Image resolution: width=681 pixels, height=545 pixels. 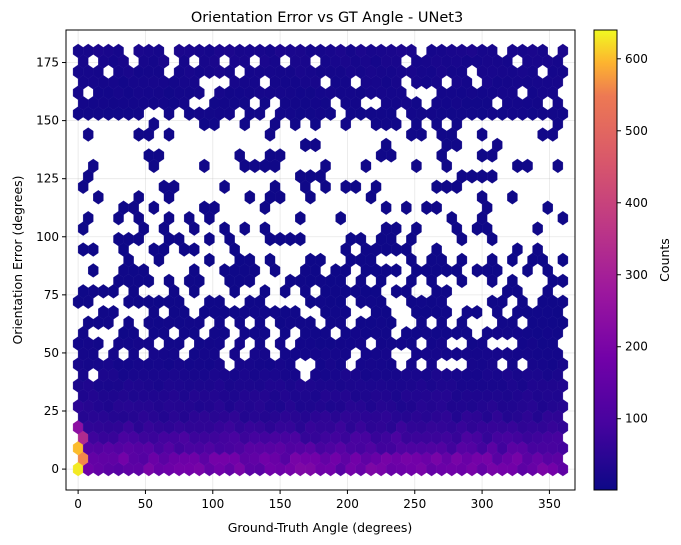 What do you see at coordinates (636, 275) in the screenshot?
I see `colorbar-tick-label: 300` at bounding box center [636, 275].